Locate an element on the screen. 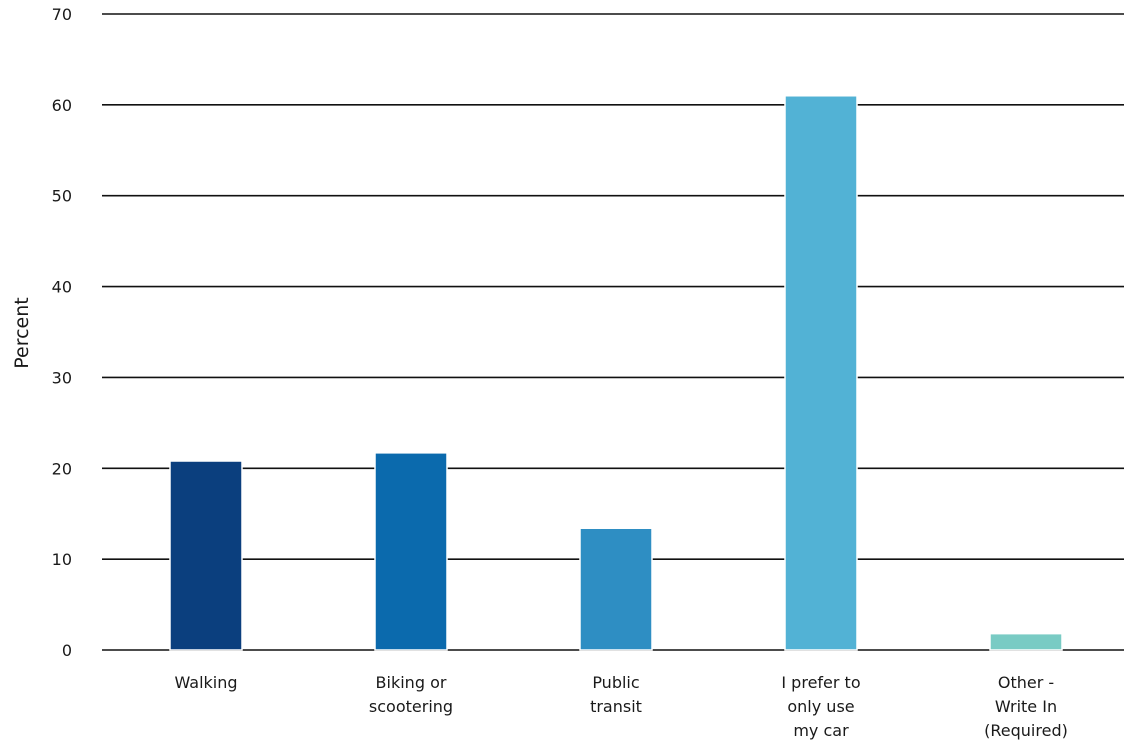  x-tick-label: Other -Write In (Required) is located at coordinates (1026, 706).